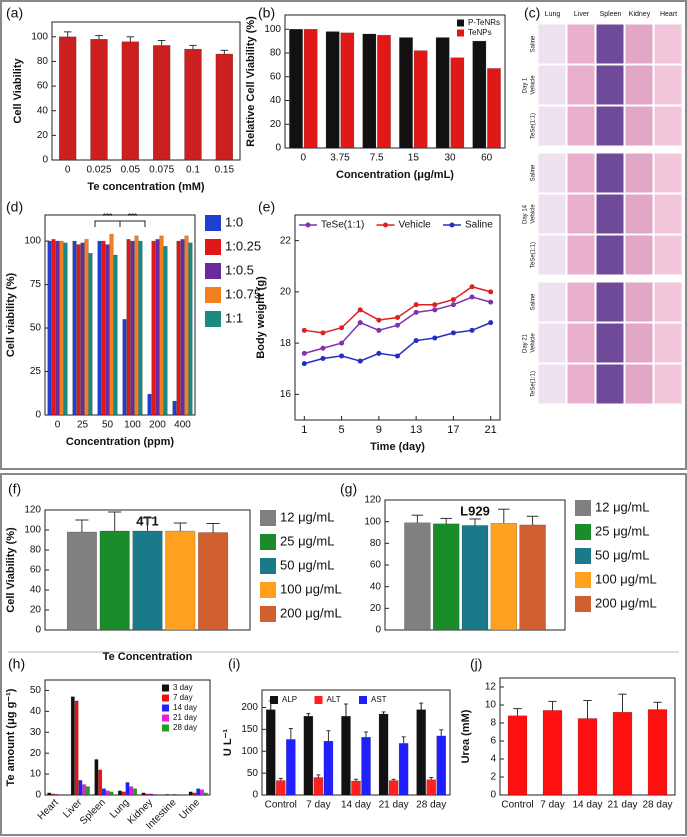 The height and width of the screenshot is (837, 687). I want to click on legend-label: 7 day, so click(183, 697).